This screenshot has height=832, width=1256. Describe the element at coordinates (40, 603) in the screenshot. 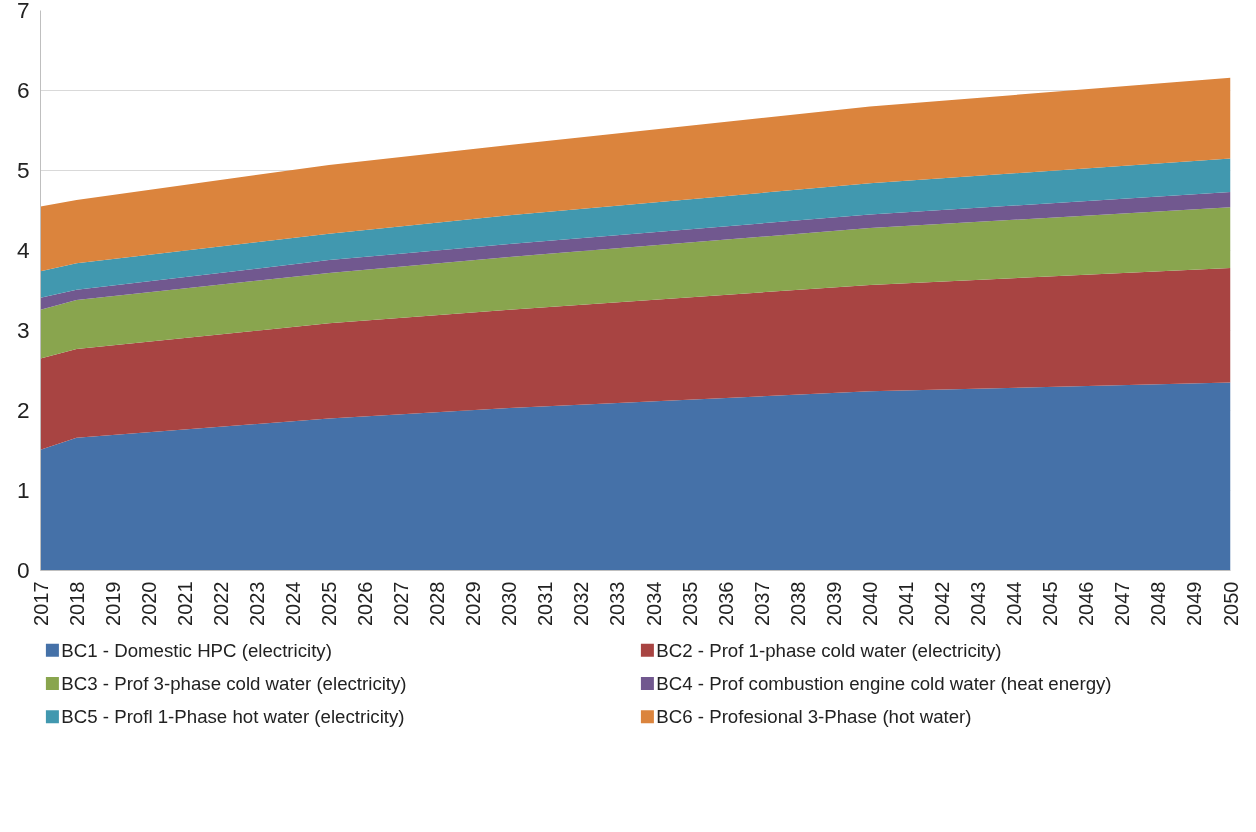

I see `x-tick-label: 2017` at that location.